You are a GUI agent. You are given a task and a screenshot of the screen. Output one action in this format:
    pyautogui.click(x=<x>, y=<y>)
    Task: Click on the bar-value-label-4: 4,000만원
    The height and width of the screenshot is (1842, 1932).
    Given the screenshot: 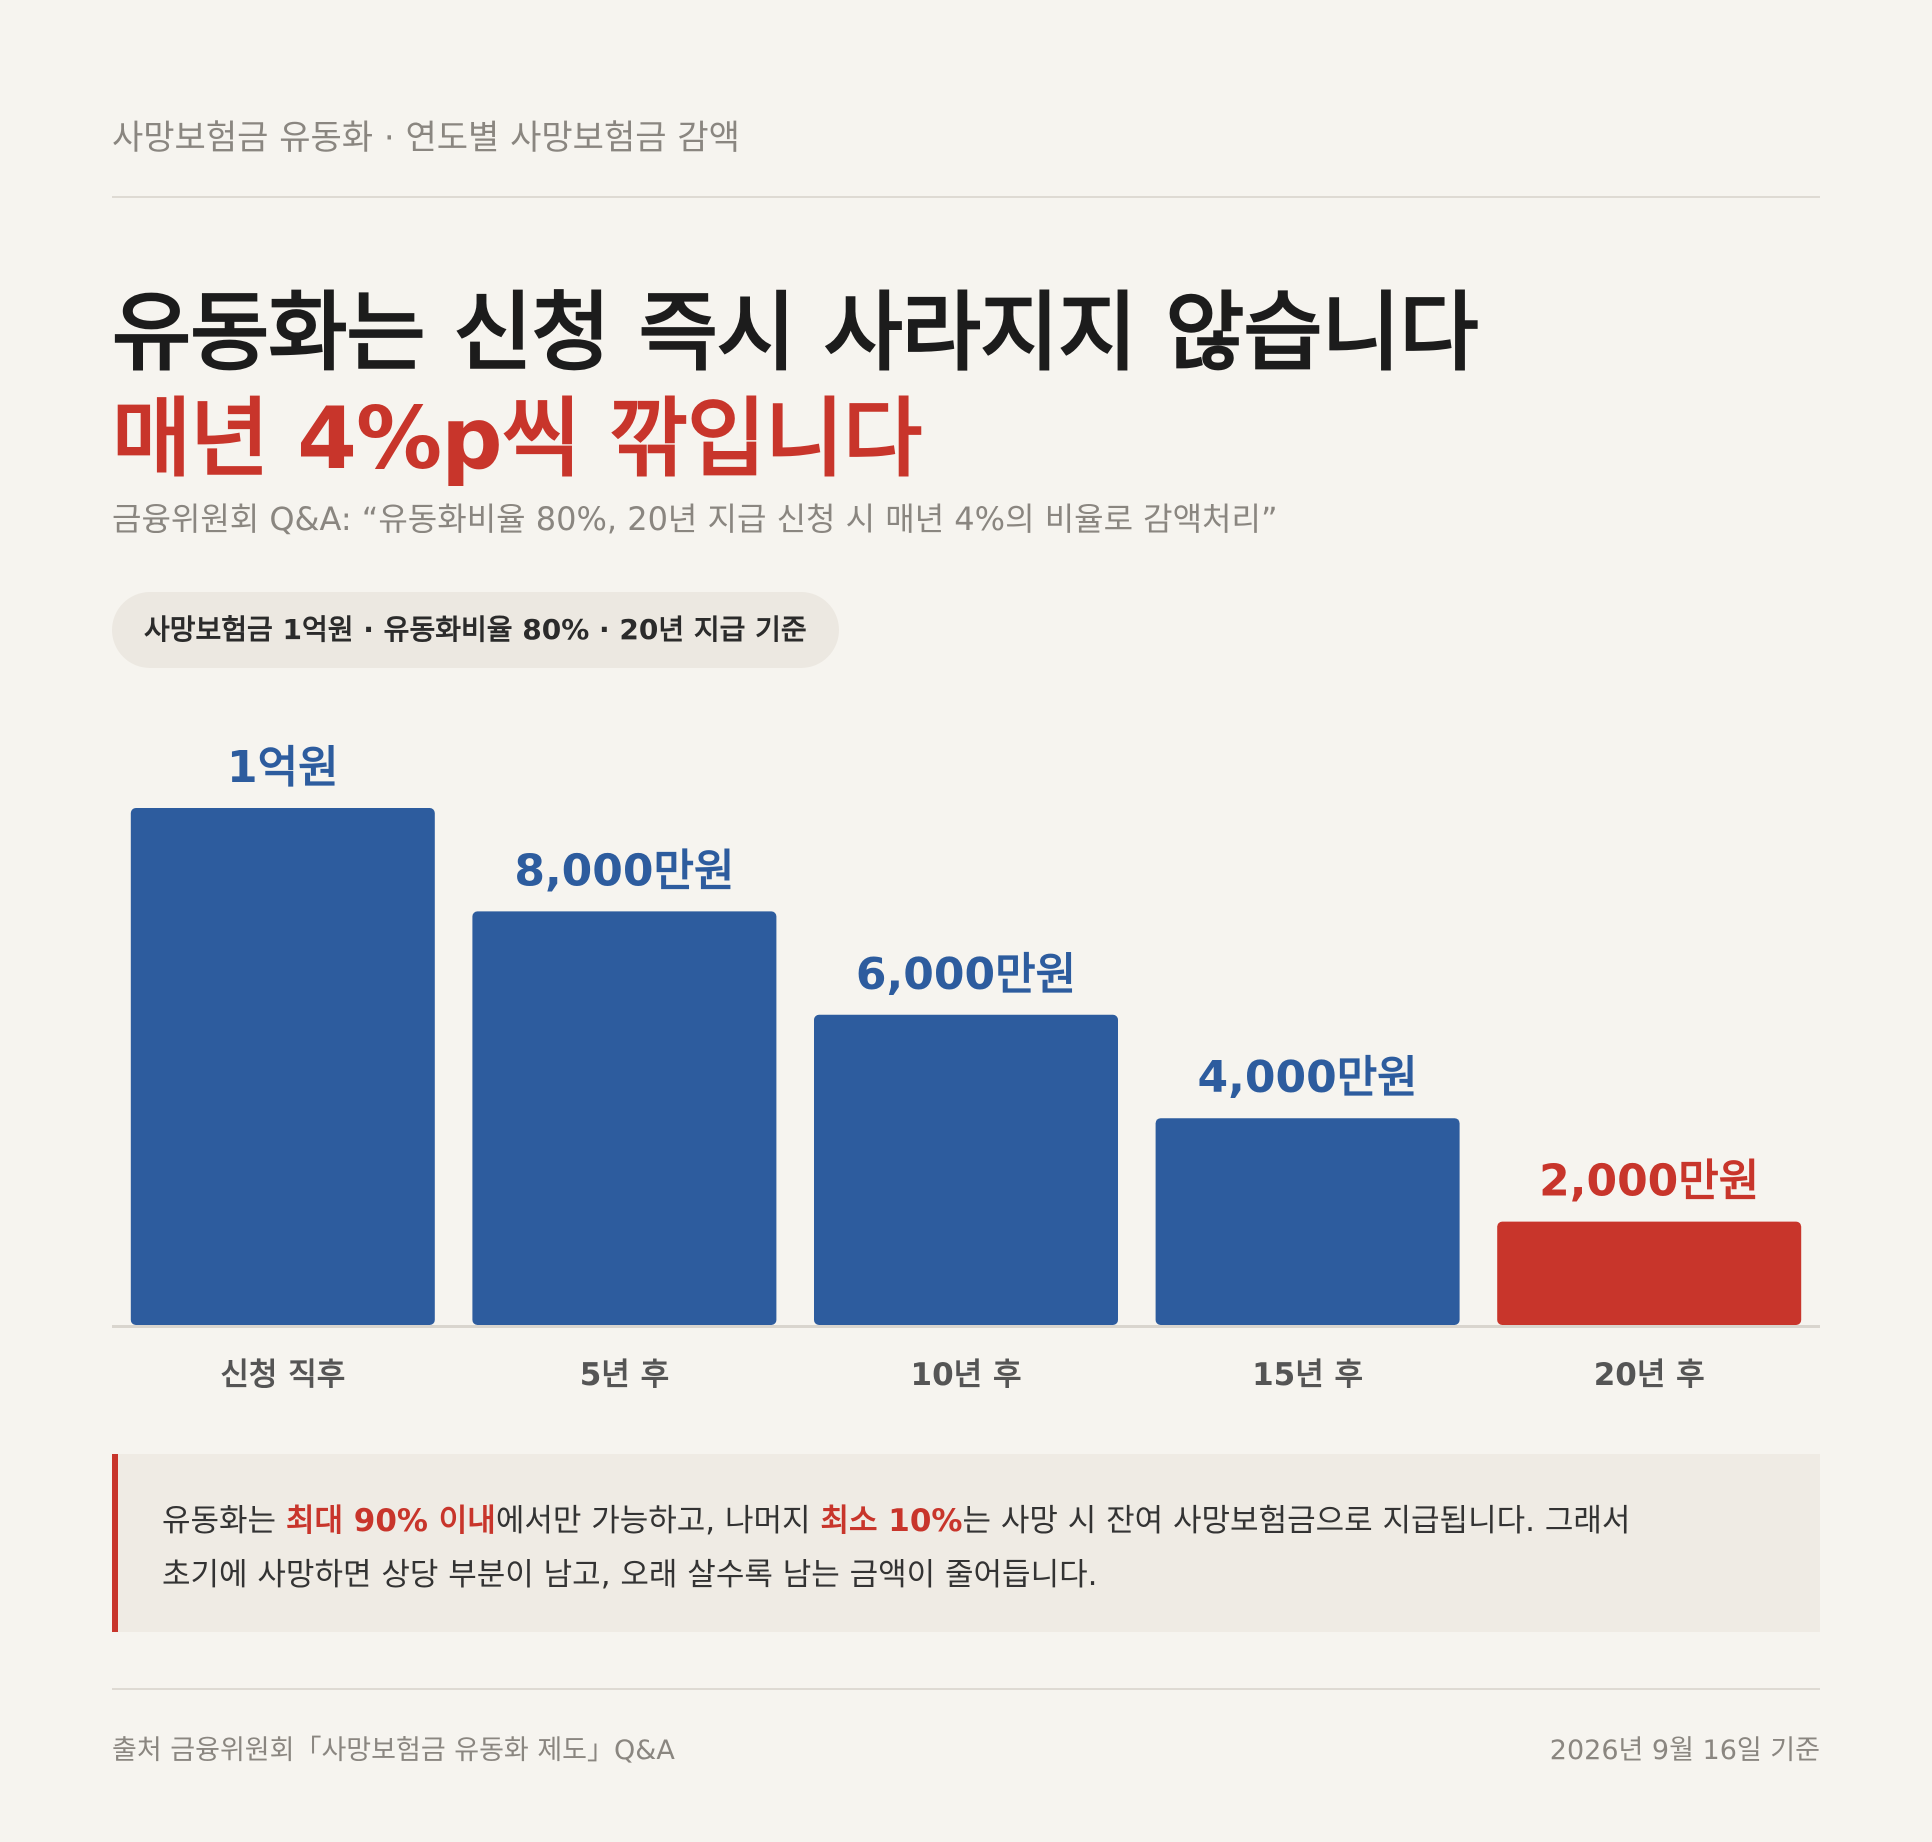 What is the action you would take?
    pyautogui.click(x=1308, y=1077)
    